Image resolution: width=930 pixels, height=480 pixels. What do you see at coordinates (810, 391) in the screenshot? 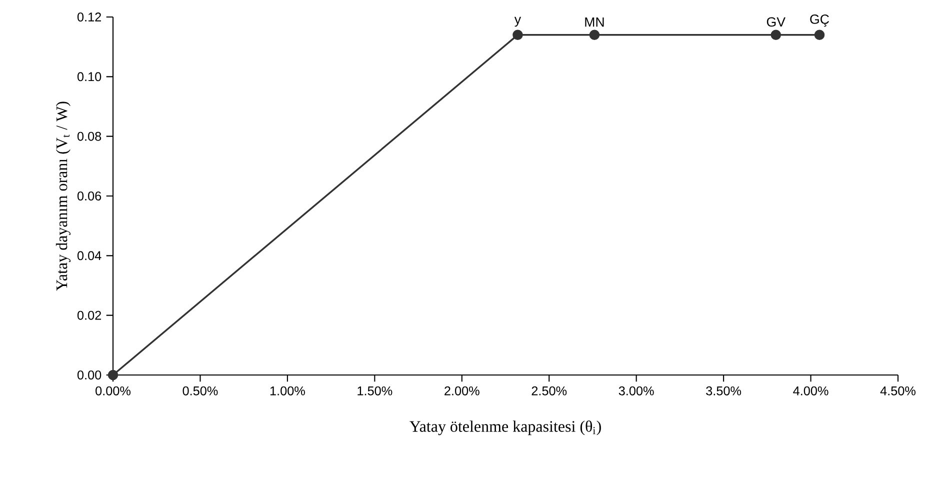
I see `x-tick-label: 4.00%` at bounding box center [810, 391].